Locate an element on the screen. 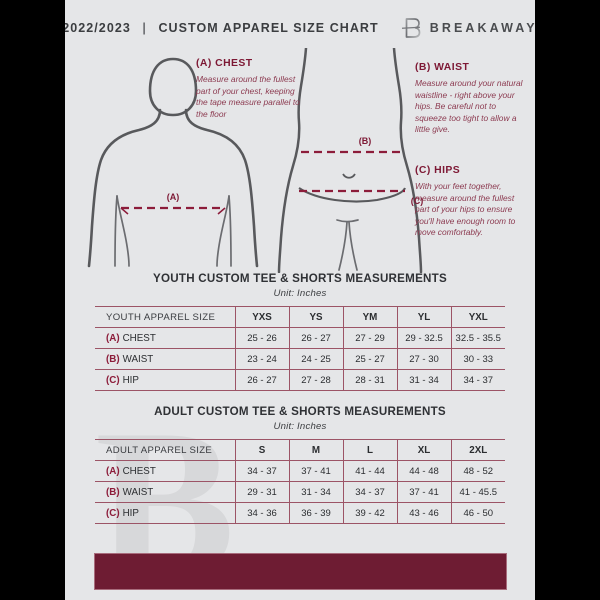 The height and width of the screenshot is (600, 600). adult-row-2-label: (C) HIP is located at coordinates (165, 513).